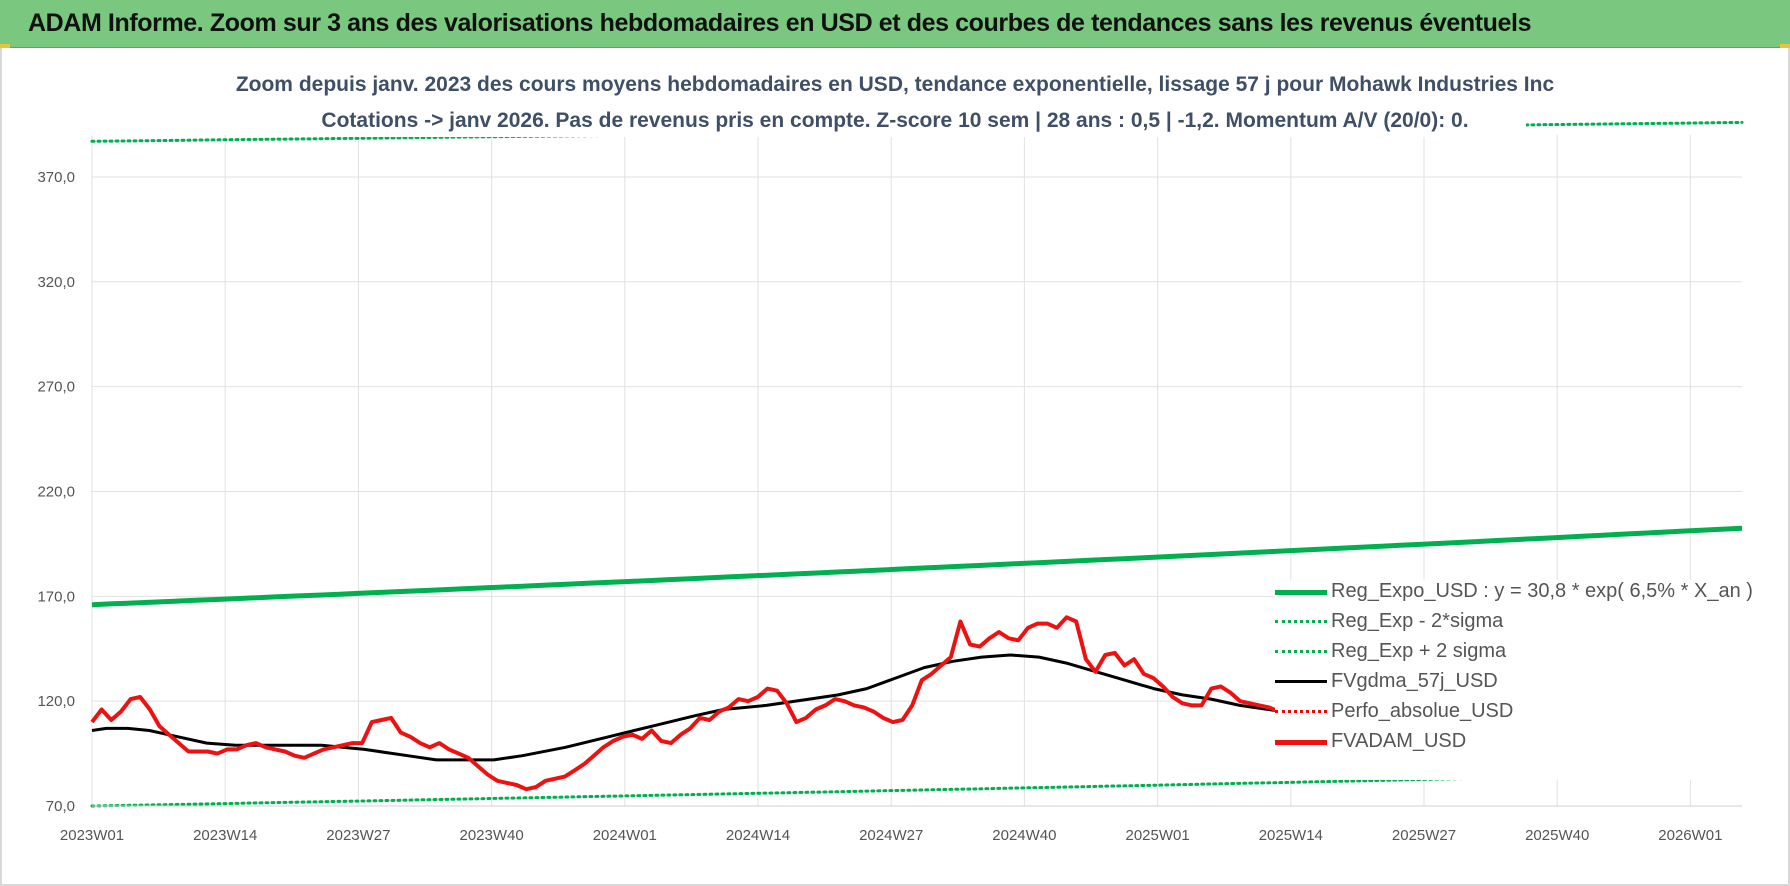 The width and height of the screenshot is (1790, 886). Describe the element at coordinates (1785, 46) in the screenshot. I see `corner-accent-right` at that location.